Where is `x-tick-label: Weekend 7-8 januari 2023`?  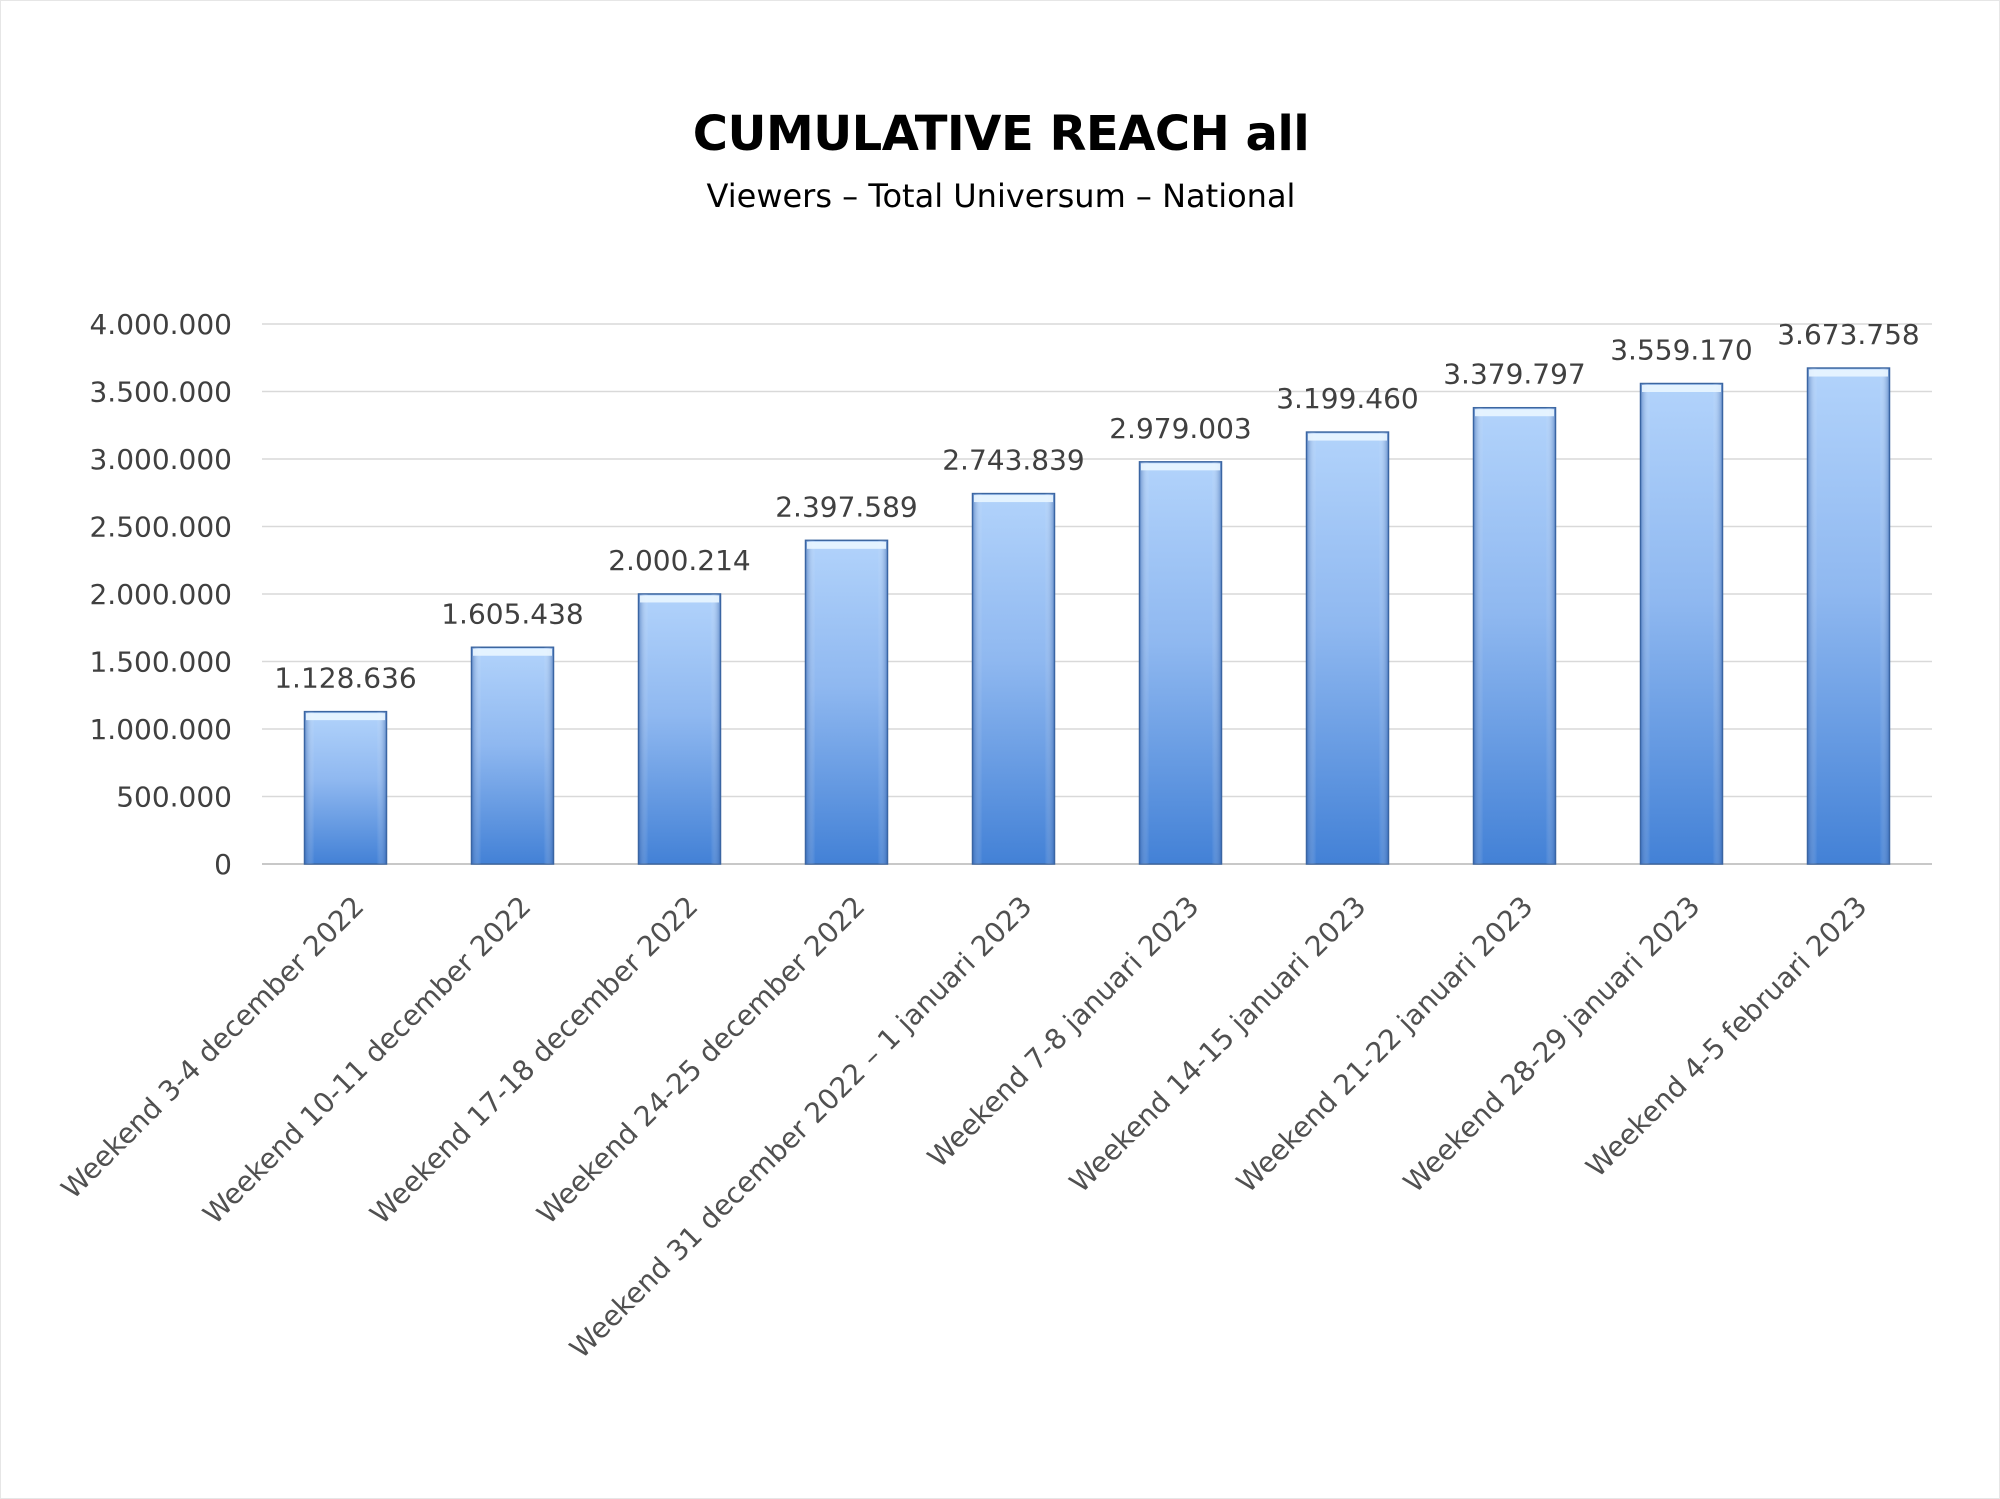
x-tick-label: Weekend 7-8 januari 2023 is located at coordinates (1063, 1032).